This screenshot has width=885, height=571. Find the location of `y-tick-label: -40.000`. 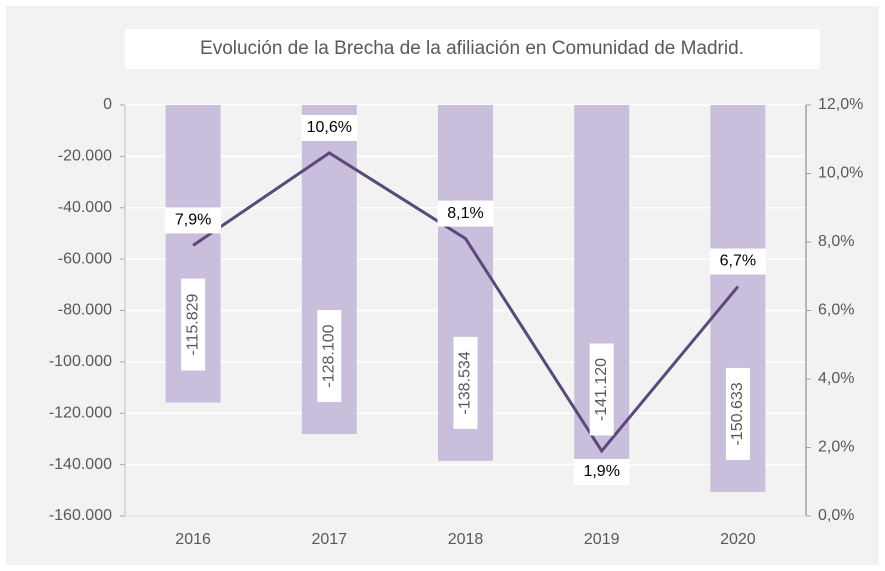

y-tick-label: -40.000 is located at coordinates (85, 207).